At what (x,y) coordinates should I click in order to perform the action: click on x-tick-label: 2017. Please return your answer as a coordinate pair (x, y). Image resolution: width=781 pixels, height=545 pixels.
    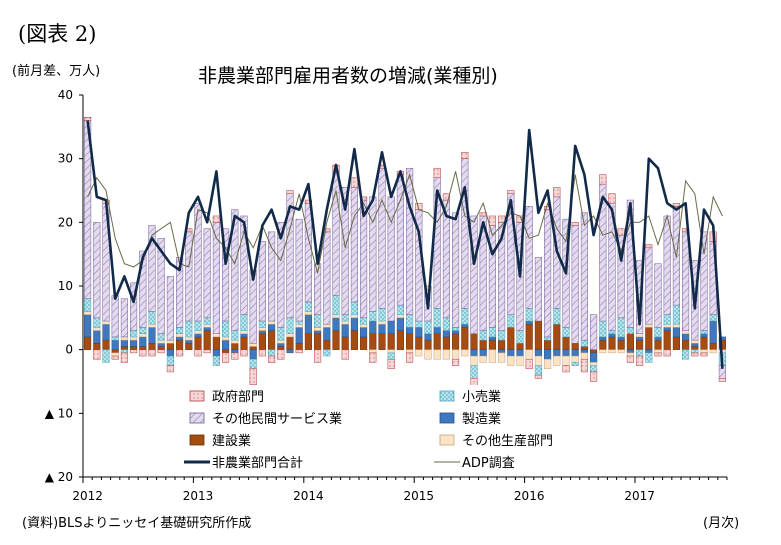
    Looking at the image, I should click on (639, 496).